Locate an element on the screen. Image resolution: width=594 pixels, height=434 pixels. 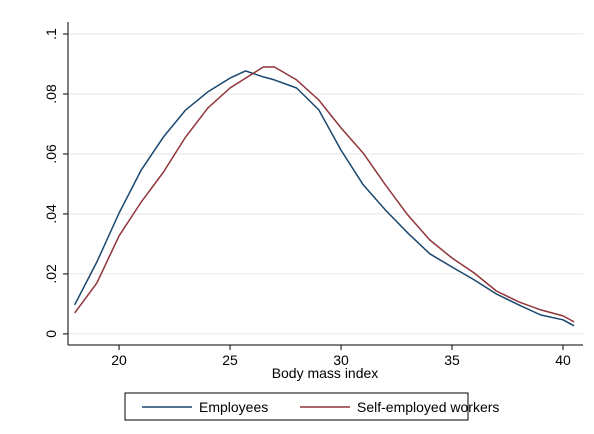
legend-label: Employees is located at coordinates (233, 407).